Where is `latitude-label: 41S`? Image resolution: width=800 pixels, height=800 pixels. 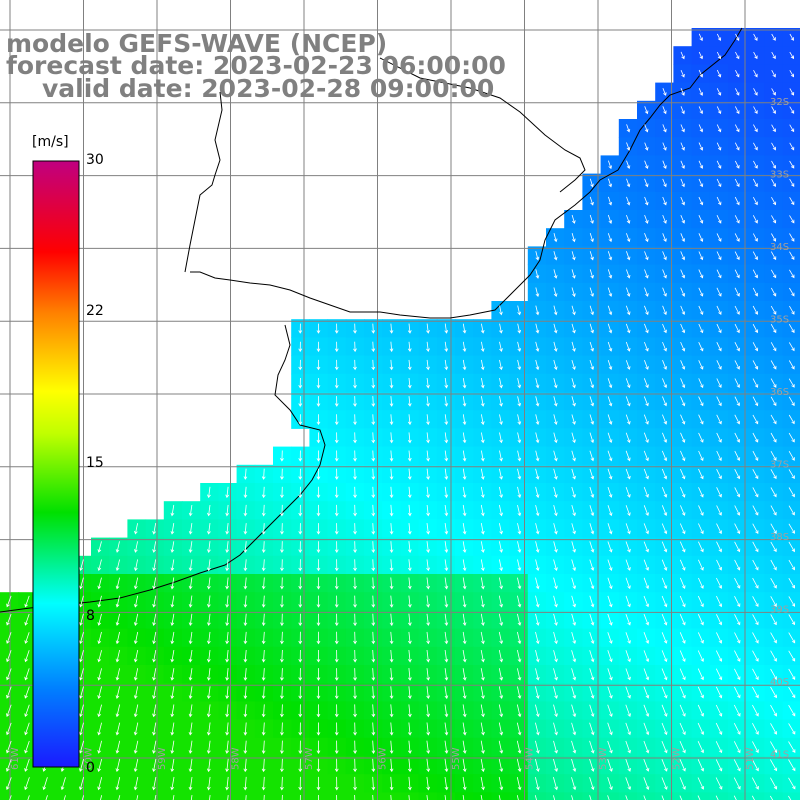
latitude-label: 41S is located at coordinates (779, 755).